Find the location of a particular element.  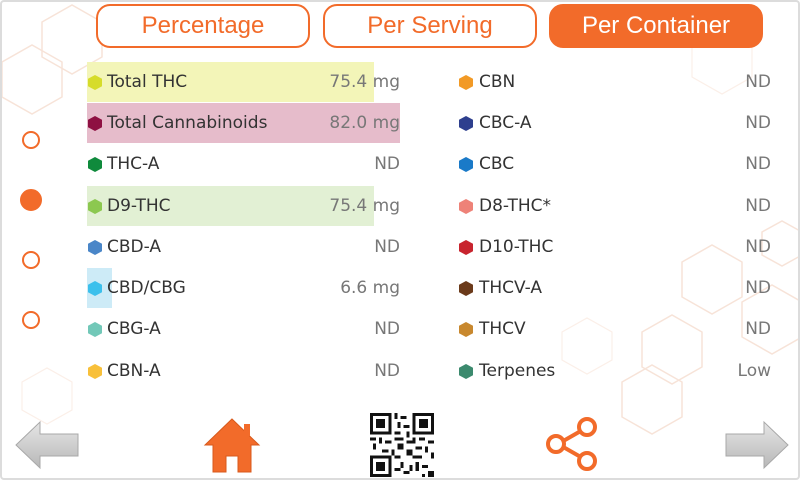

cannabinoid-value: Low is located at coordinates (754, 371).